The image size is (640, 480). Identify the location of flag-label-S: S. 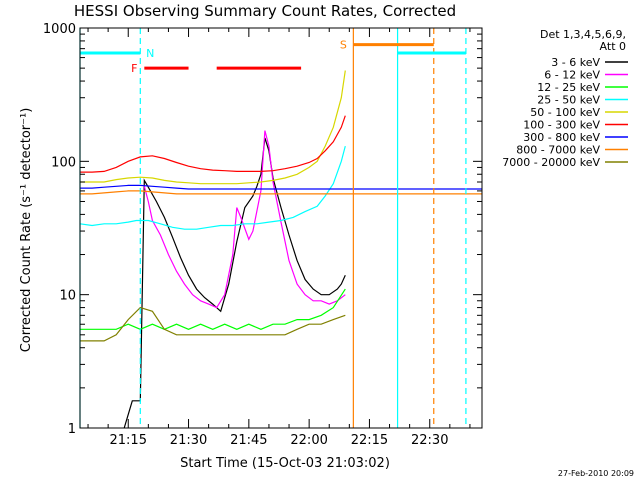
(343, 45).